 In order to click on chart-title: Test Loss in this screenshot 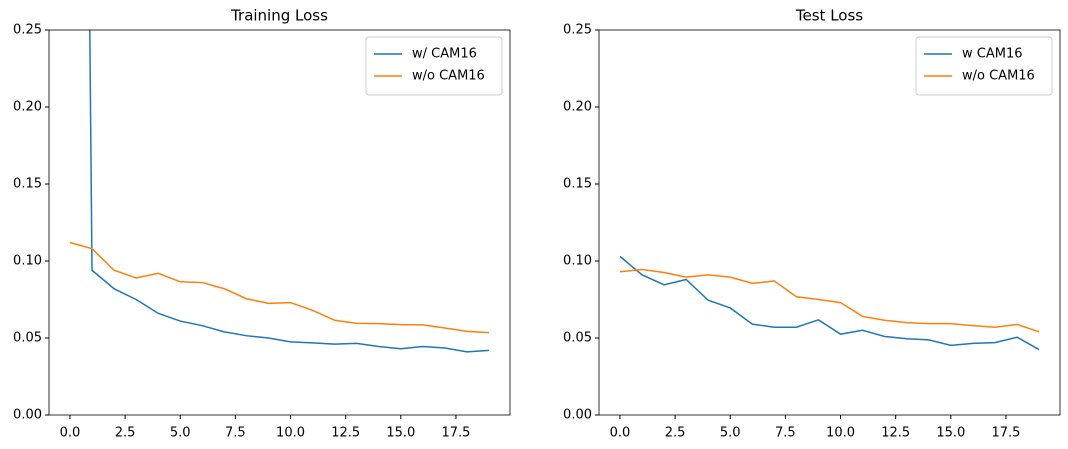, I will do `click(829, 16)`.